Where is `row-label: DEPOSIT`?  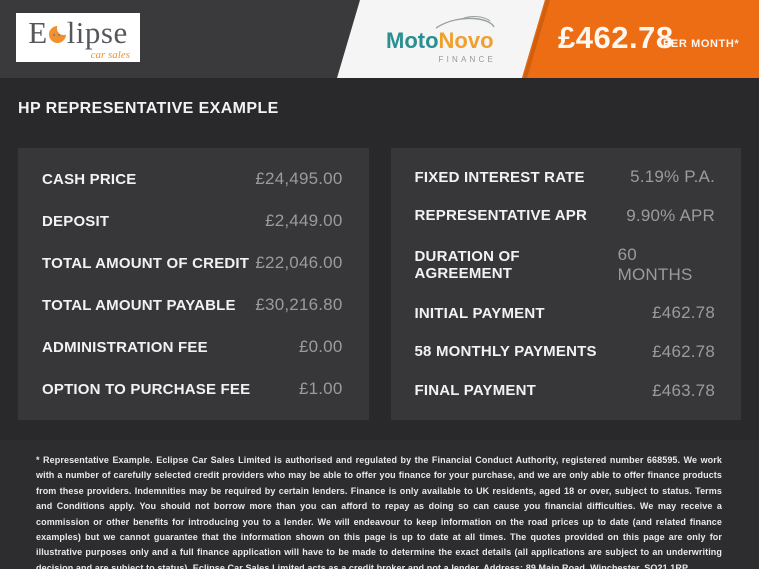 row-label: DEPOSIT is located at coordinates (76, 221).